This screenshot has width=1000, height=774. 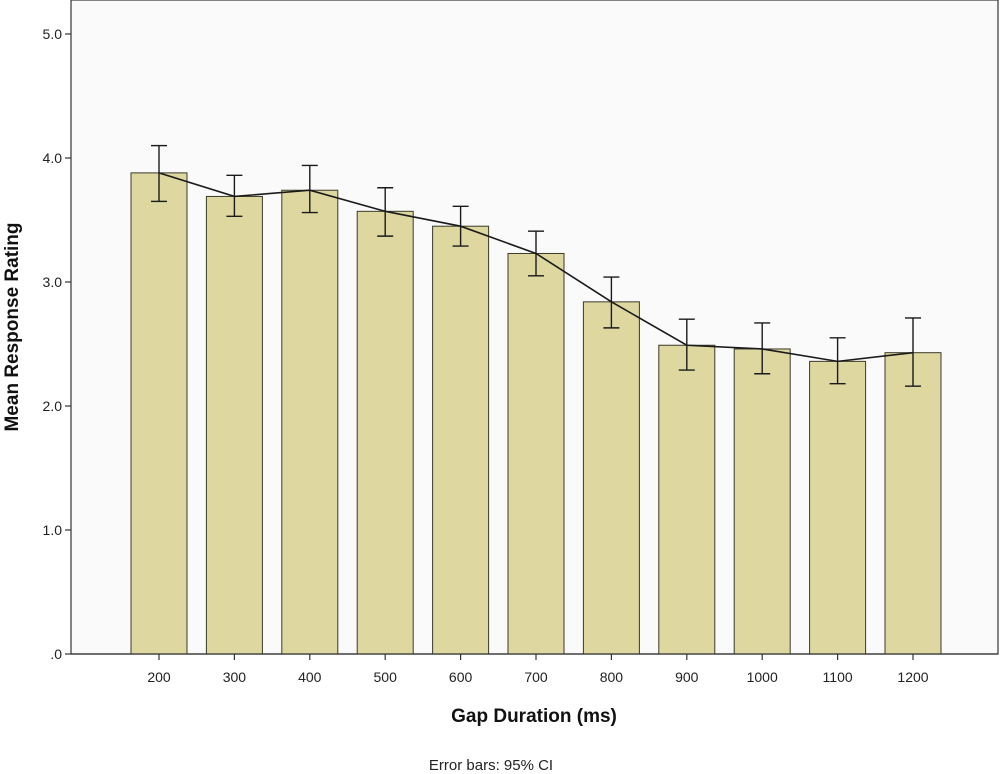 What do you see at coordinates (159, 677) in the screenshot?
I see `x-tick-label: 200` at bounding box center [159, 677].